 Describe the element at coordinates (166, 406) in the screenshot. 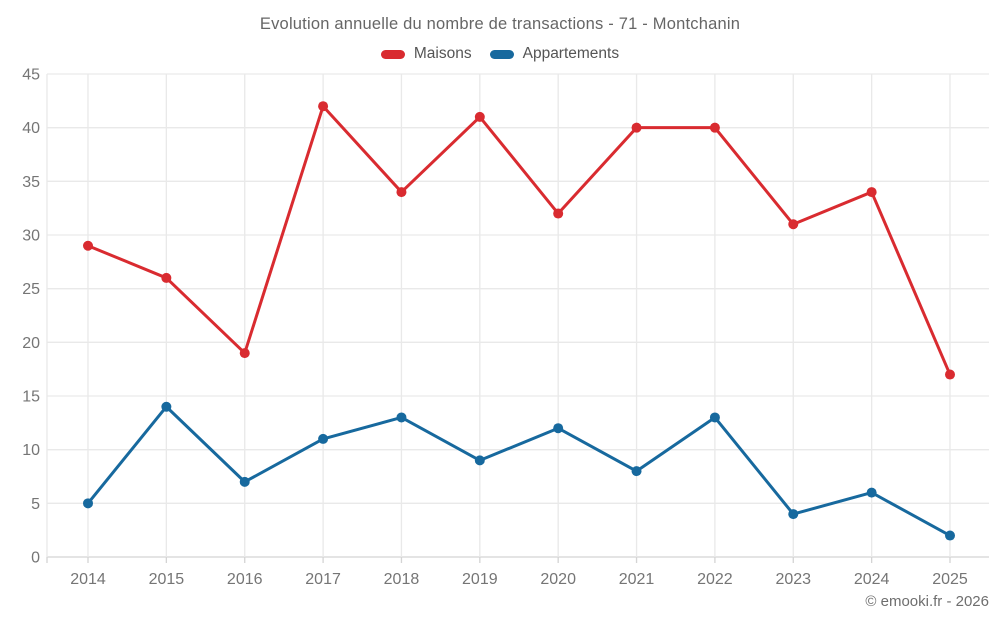

I see `data-point-appartements-2015` at that location.